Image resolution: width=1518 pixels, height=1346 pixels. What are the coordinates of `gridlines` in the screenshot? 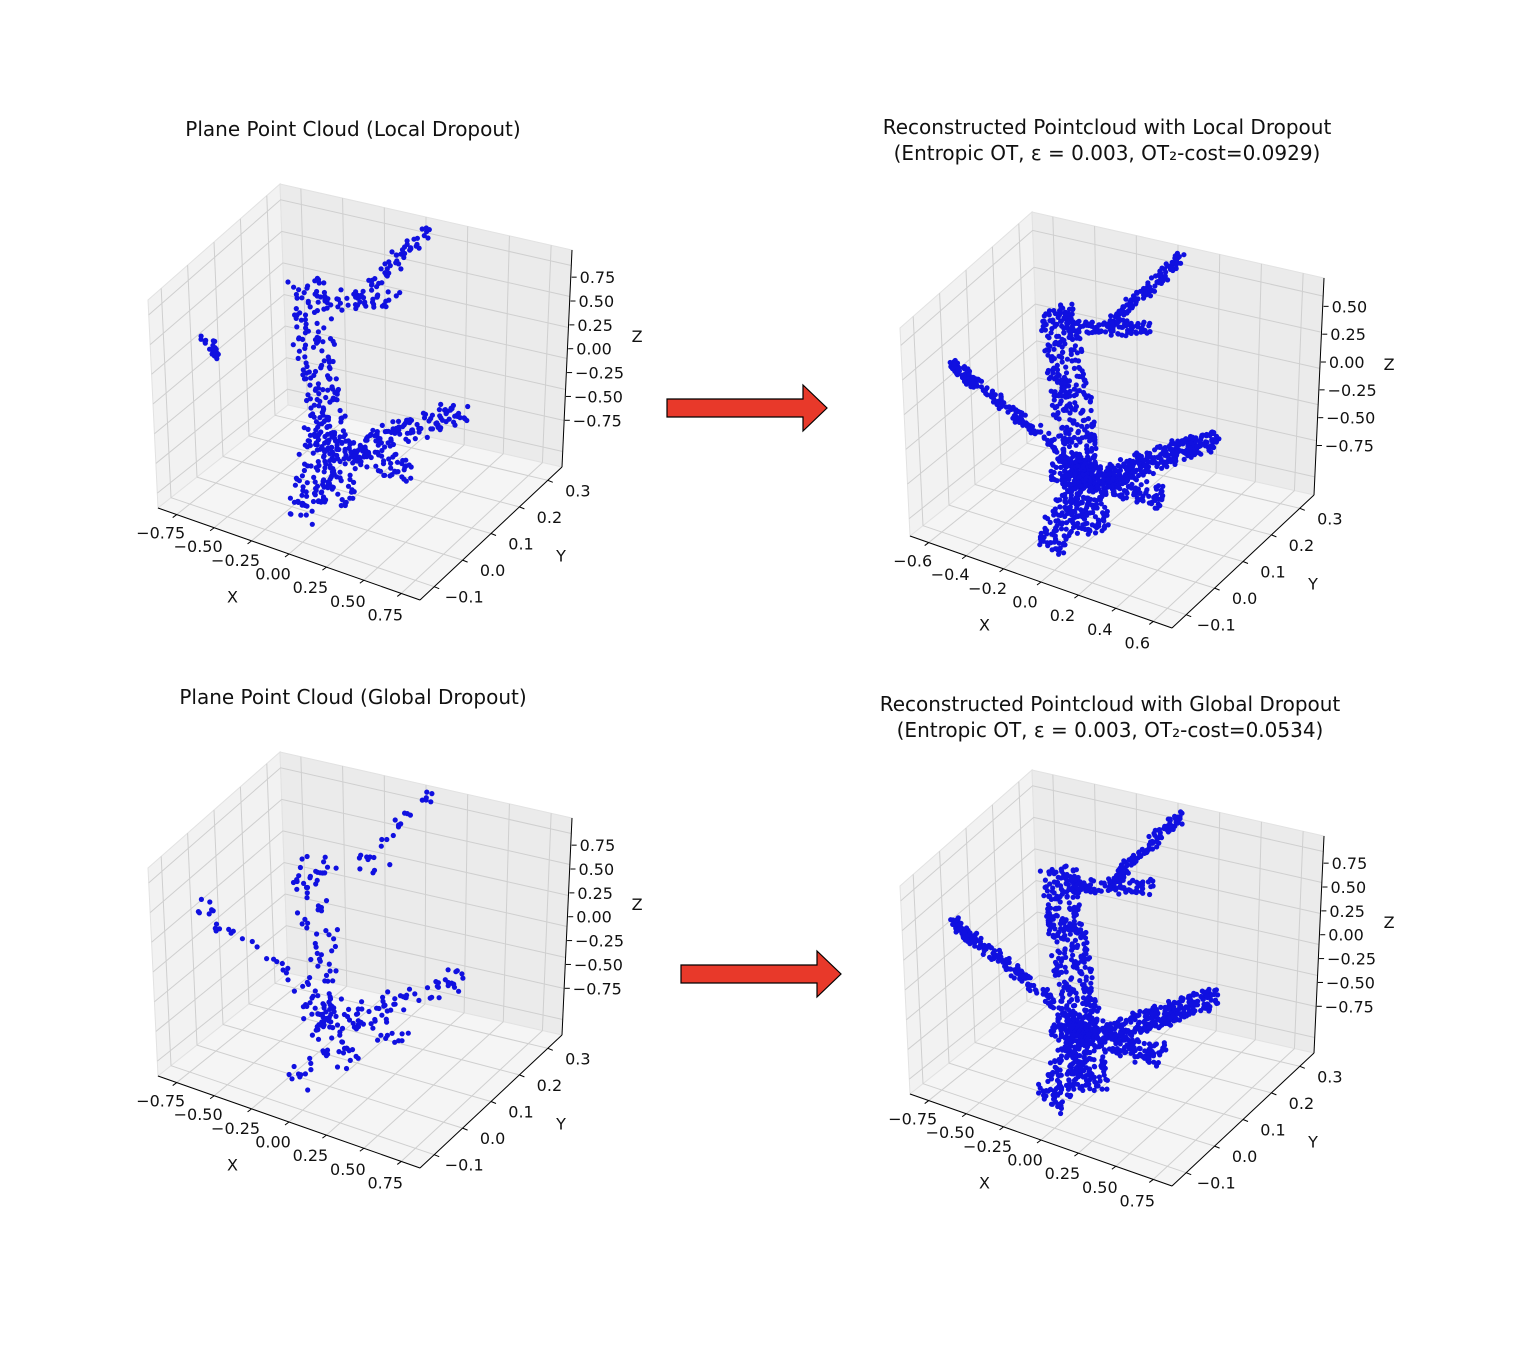 It's located at (360, 959).